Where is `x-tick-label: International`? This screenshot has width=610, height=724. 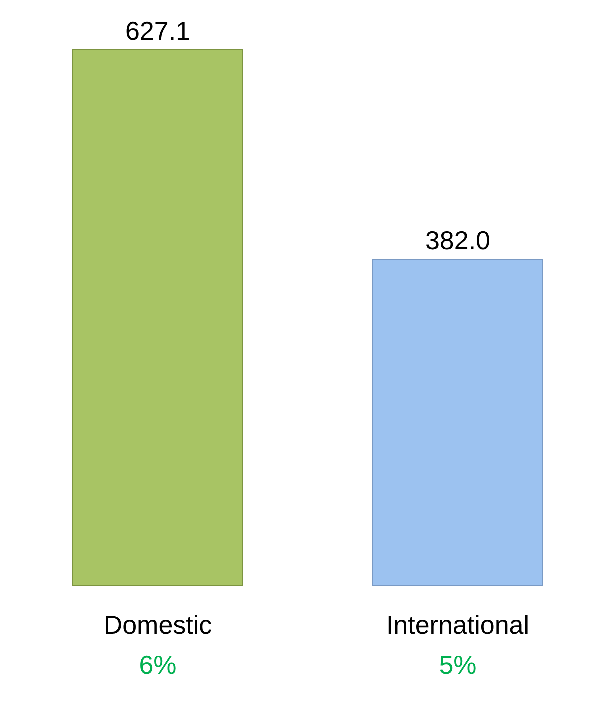
x-tick-label: International is located at coordinates (458, 625).